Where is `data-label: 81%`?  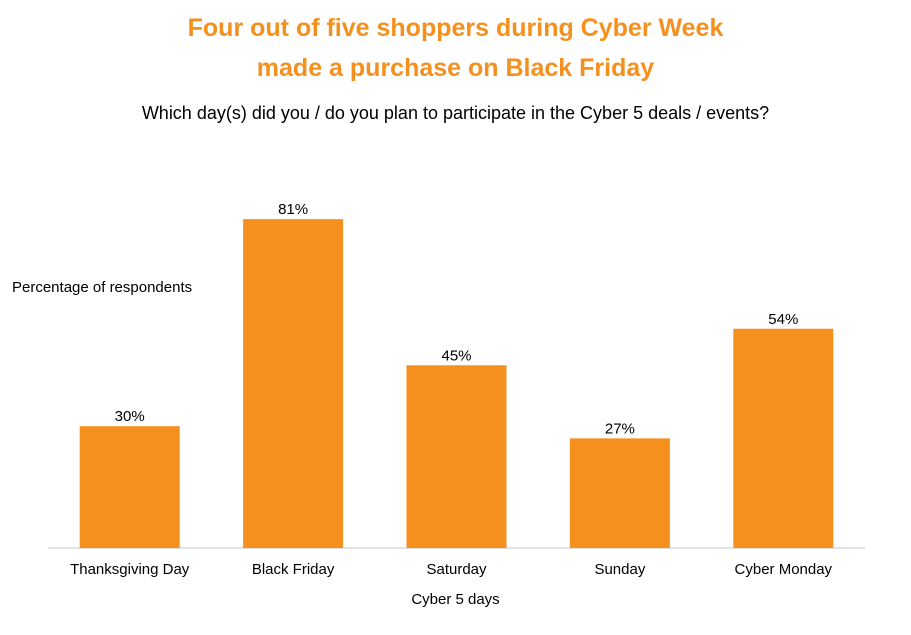 data-label: 81% is located at coordinates (293, 209).